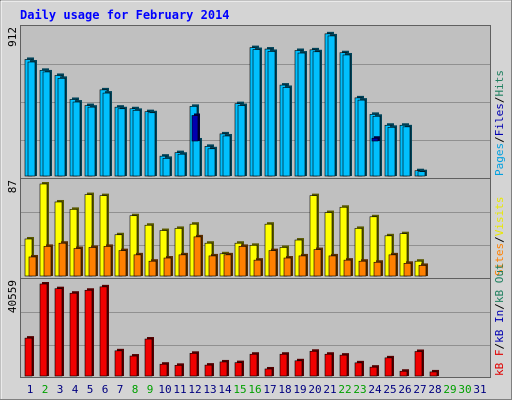  What do you see at coordinates (314, 389) in the screenshot?
I see `x-tick-label-day-20: 20` at bounding box center [314, 389].